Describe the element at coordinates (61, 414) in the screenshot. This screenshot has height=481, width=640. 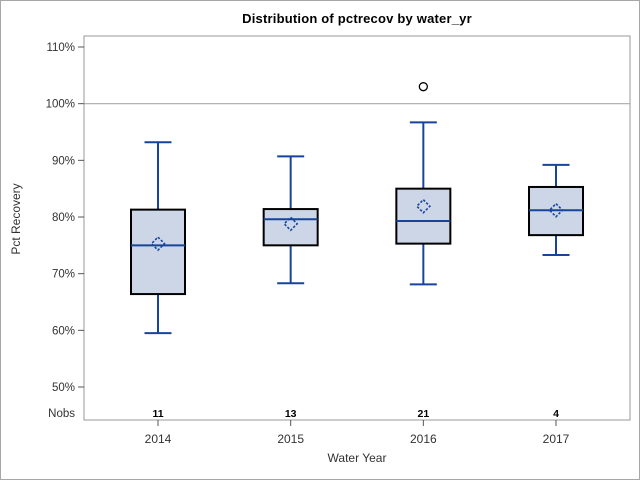
I see `nobs-row-label: Nobs` at that location.